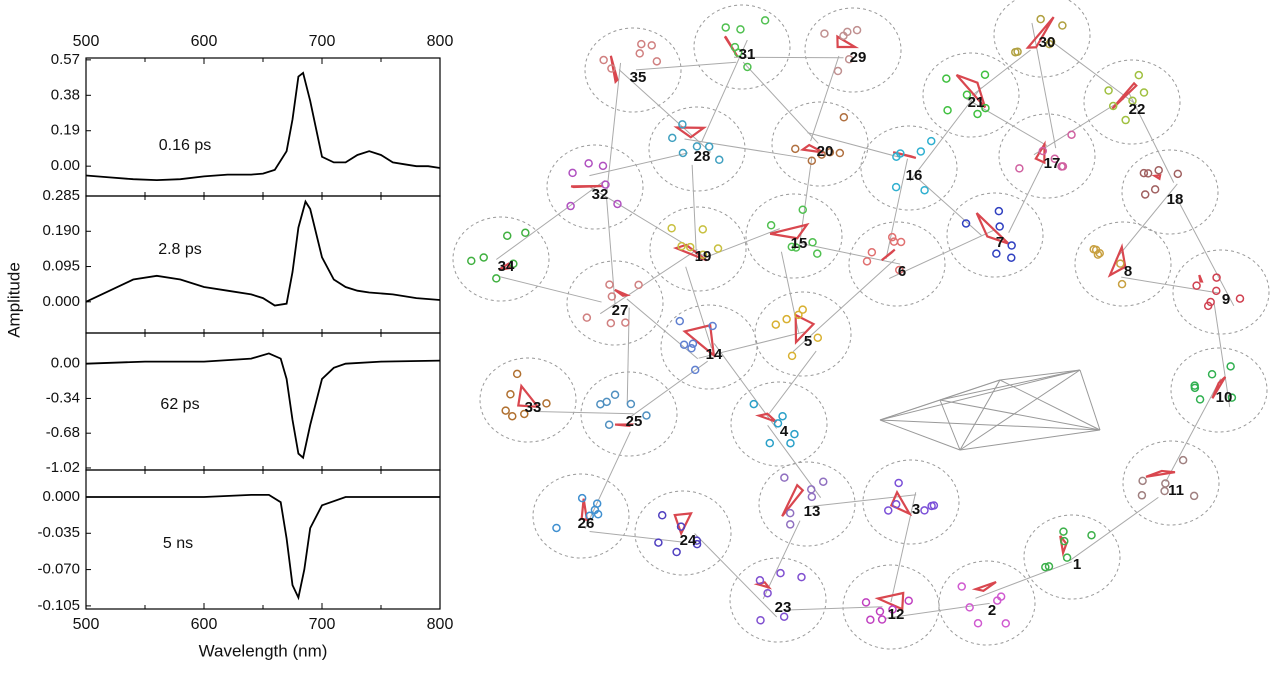 The height and width of the screenshot is (674, 1276). Describe the element at coordinates (63, 432) in the screenshot. I see `y-tick-label: -0.68` at that location.